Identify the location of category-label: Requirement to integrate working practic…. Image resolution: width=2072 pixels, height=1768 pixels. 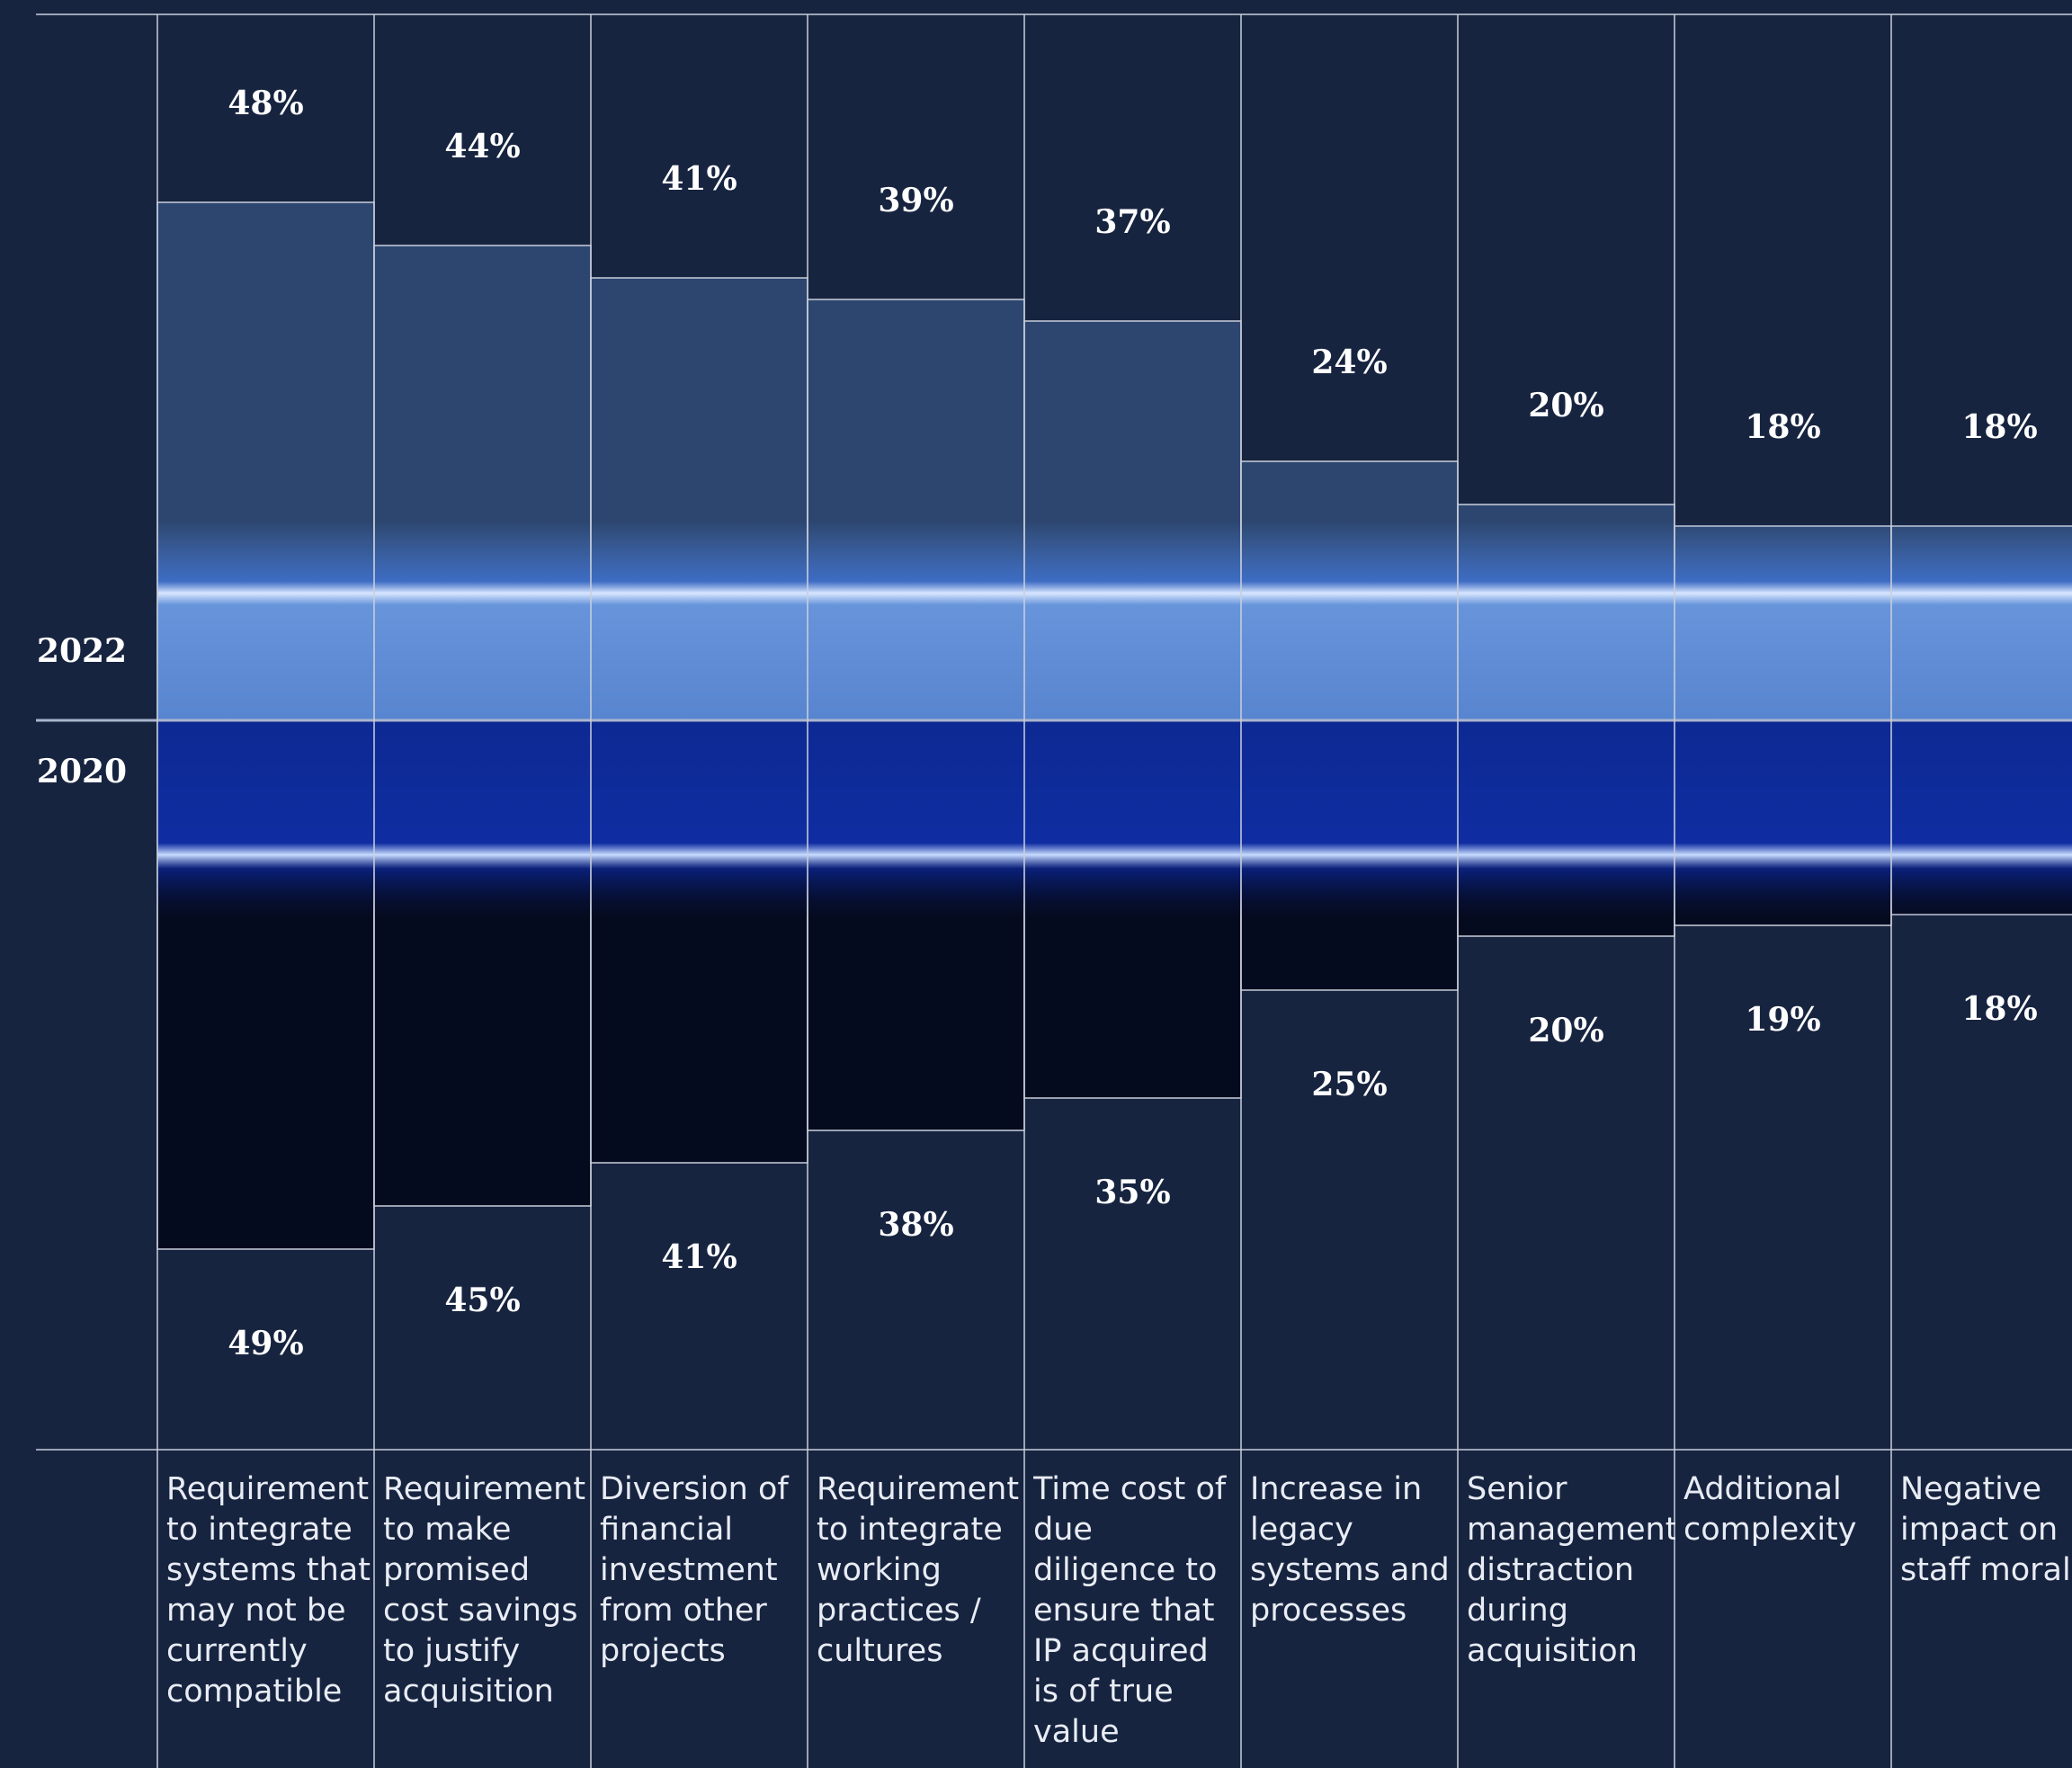
(918, 1570).